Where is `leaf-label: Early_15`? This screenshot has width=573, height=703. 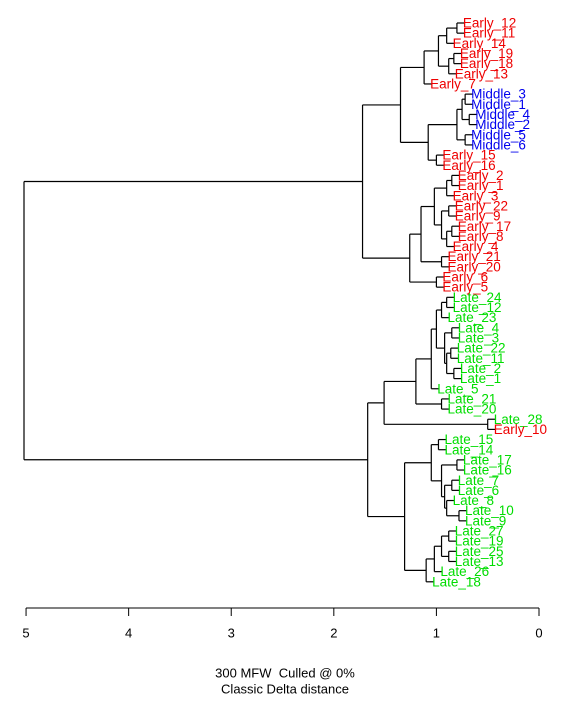
leaf-label: Early_15 is located at coordinates (468, 155).